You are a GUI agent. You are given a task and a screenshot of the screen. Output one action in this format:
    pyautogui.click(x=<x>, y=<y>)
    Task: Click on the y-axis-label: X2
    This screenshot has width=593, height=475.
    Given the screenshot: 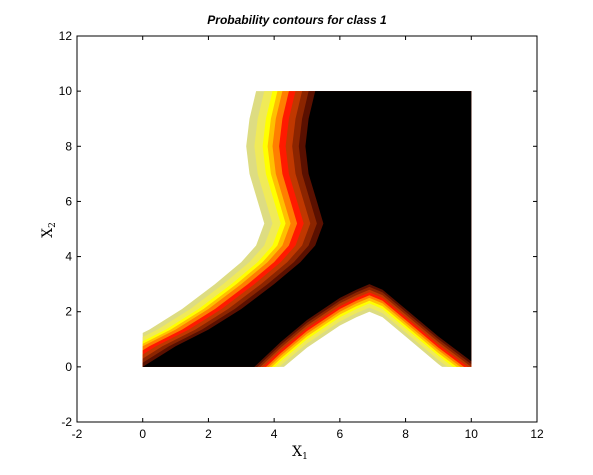 What is the action you would take?
    pyautogui.click(x=49, y=230)
    